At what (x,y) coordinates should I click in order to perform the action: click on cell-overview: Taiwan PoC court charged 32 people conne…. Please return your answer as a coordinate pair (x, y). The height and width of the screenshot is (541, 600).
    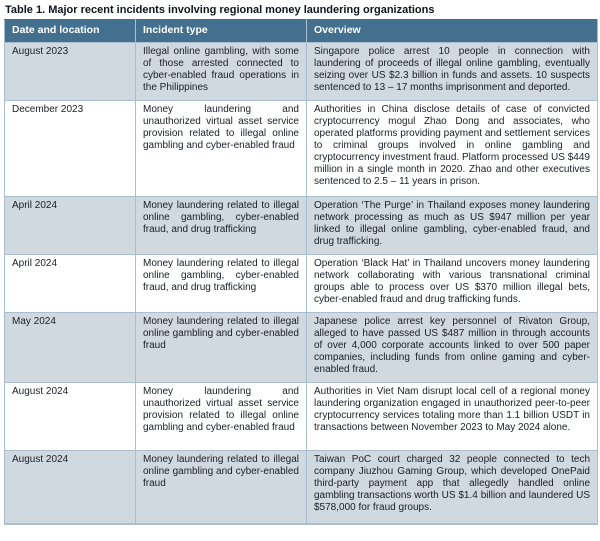
    Looking at the image, I should click on (452, 487).